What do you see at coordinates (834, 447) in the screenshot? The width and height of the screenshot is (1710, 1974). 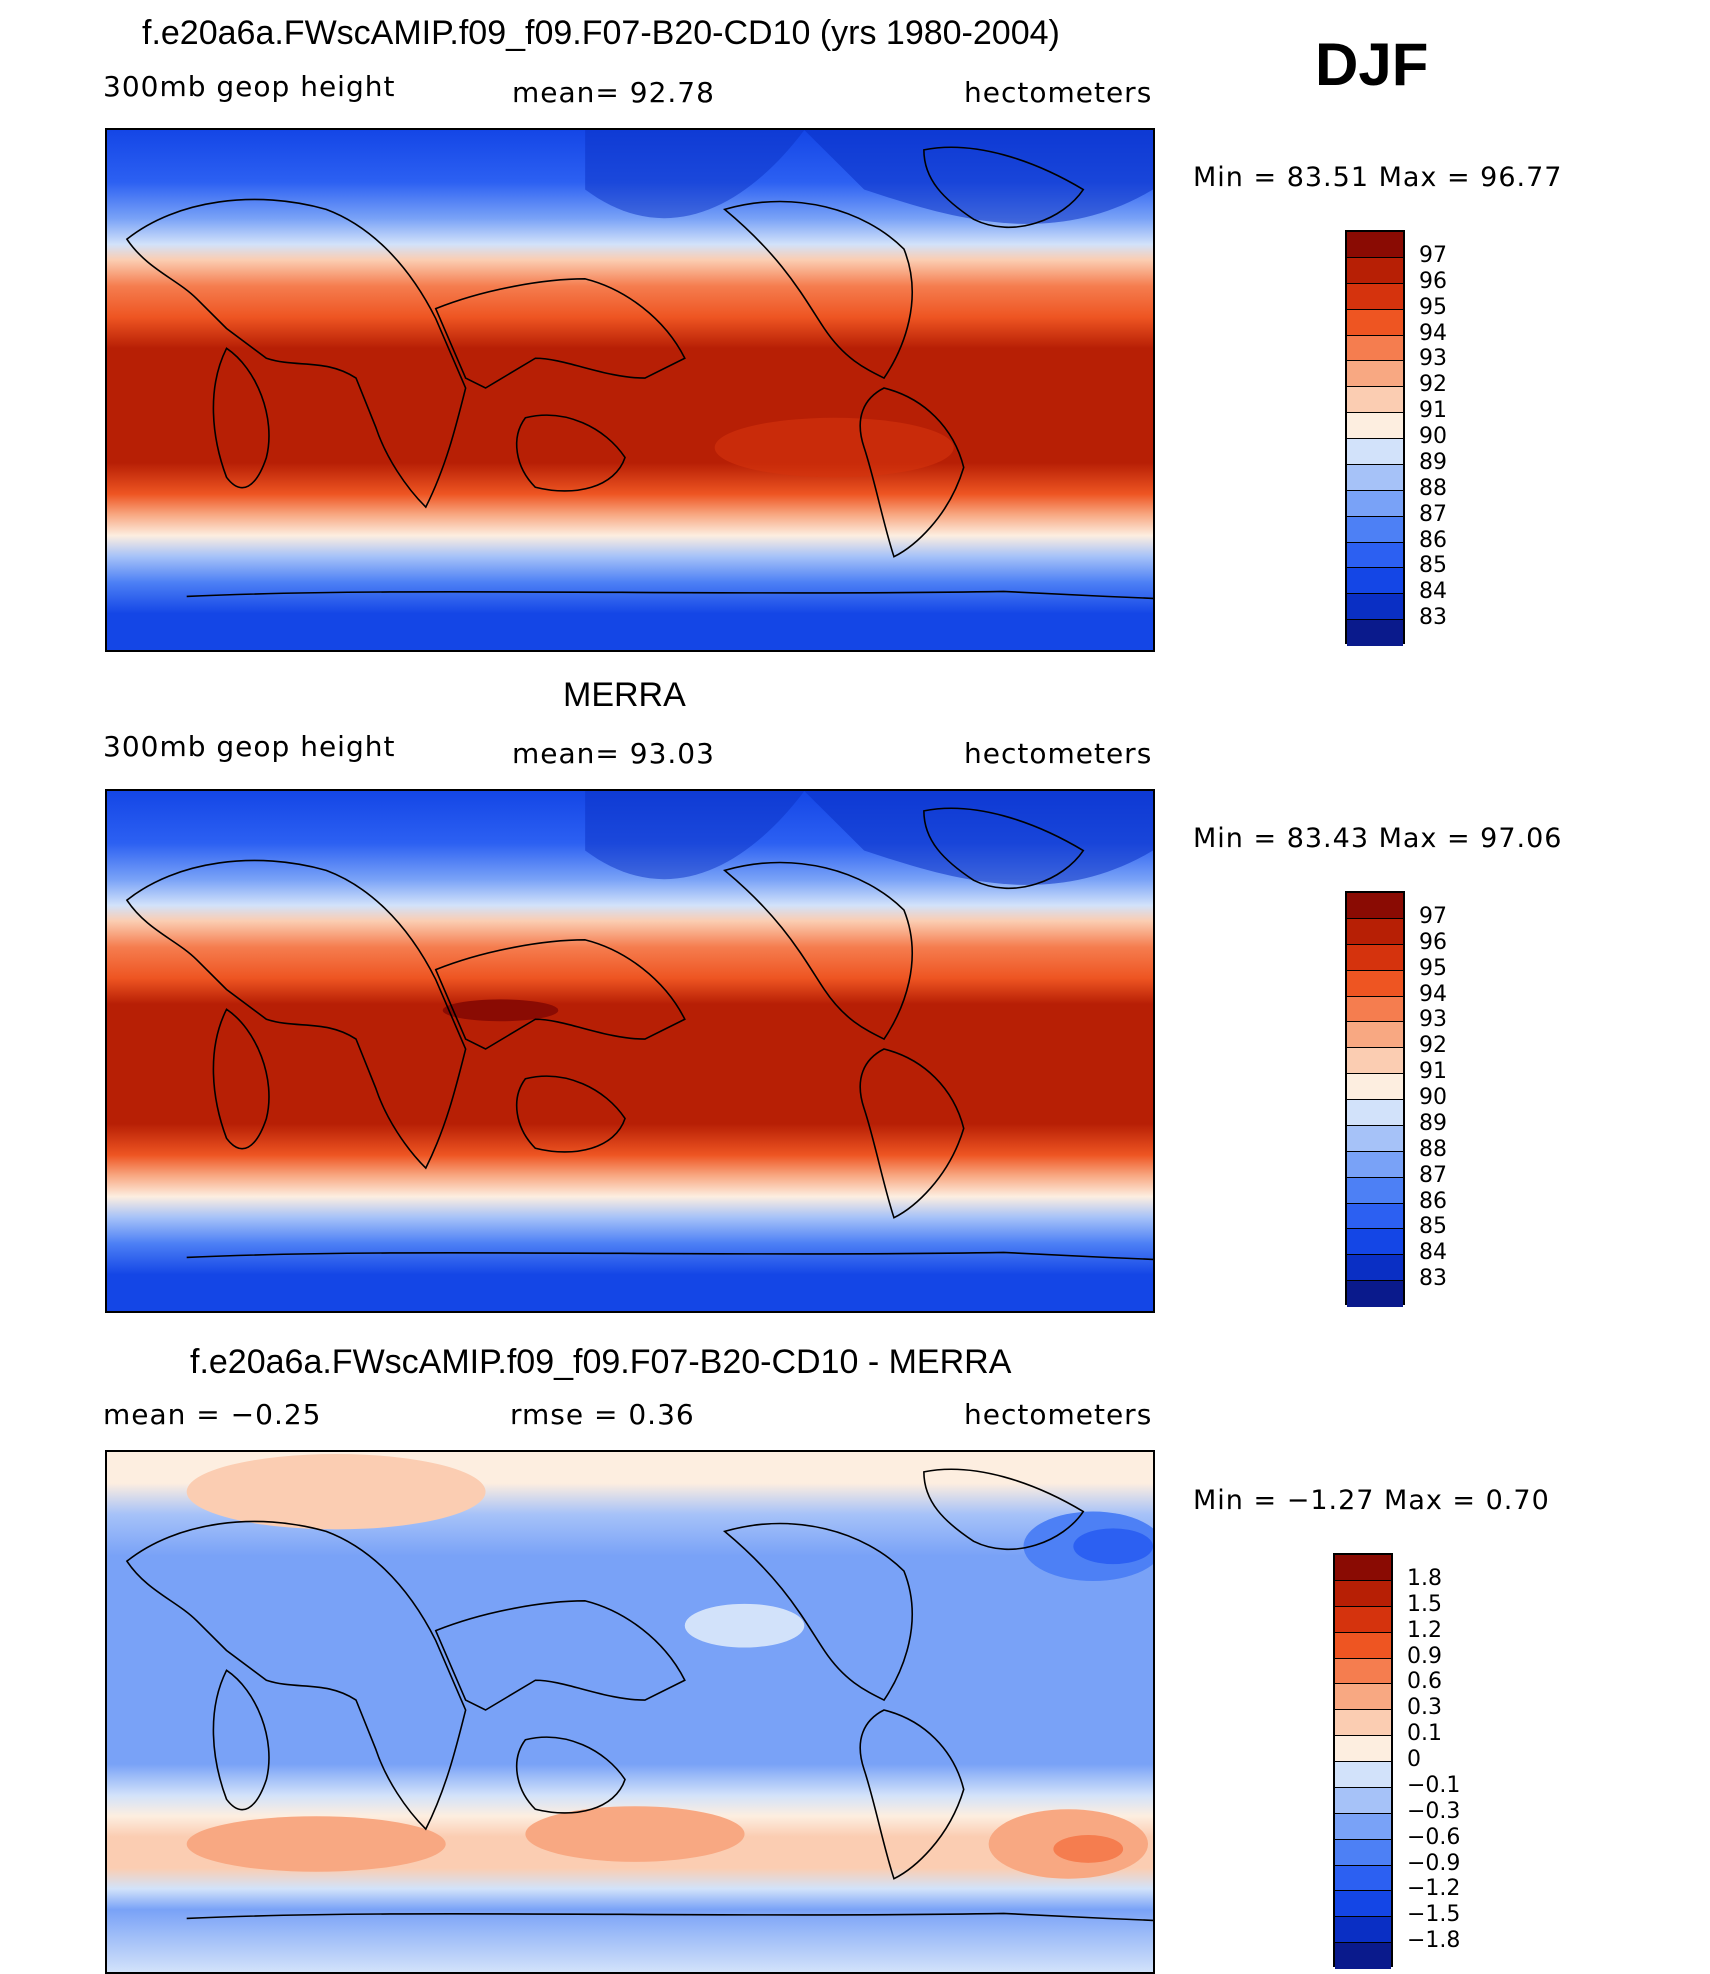 I see `panel1-equatorial-high` at bounding box center [834, 447].